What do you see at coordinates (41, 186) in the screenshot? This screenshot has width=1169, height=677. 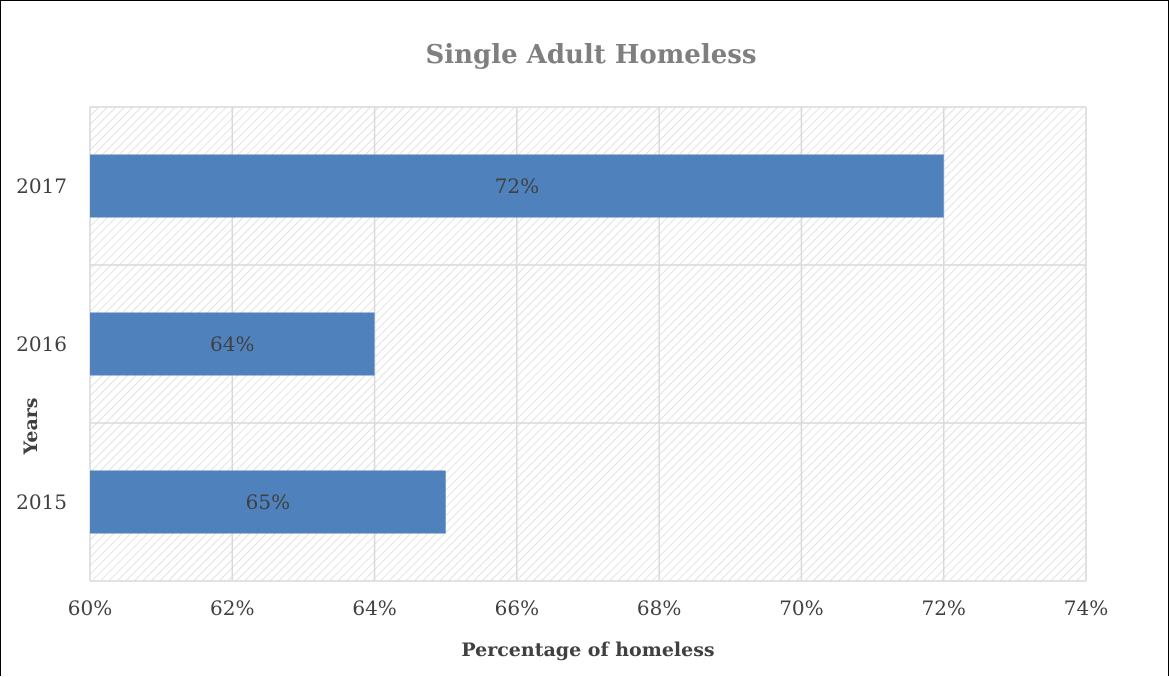 I see `y-tick-label-2017: 2017` at bounding box center [41, 186].